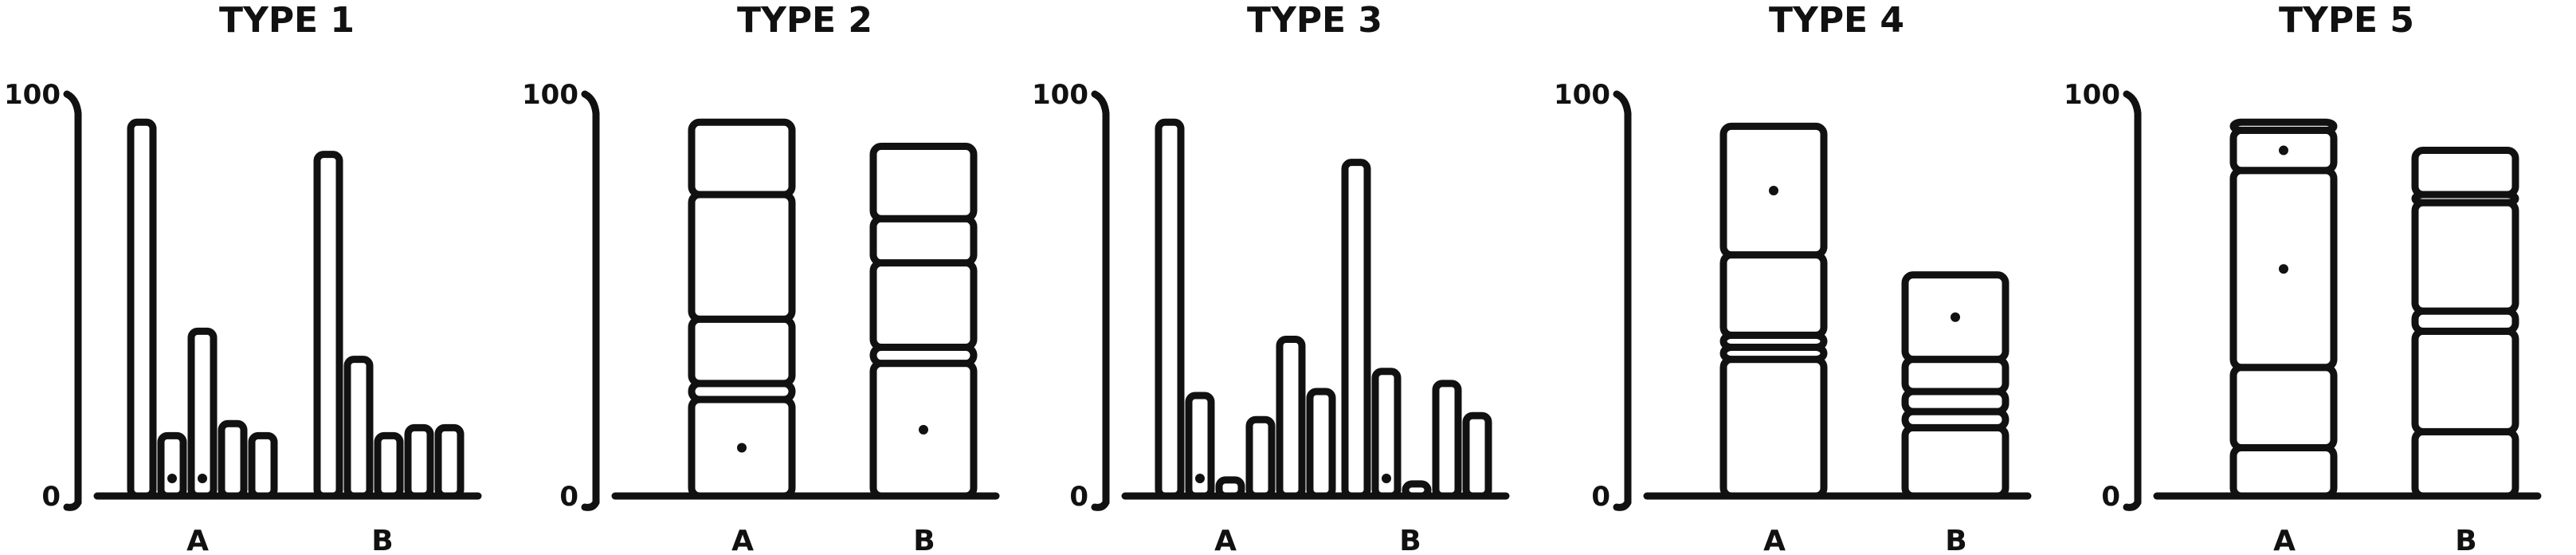  I want to click on chart-title: TYPE 5, so click(2346, 21).